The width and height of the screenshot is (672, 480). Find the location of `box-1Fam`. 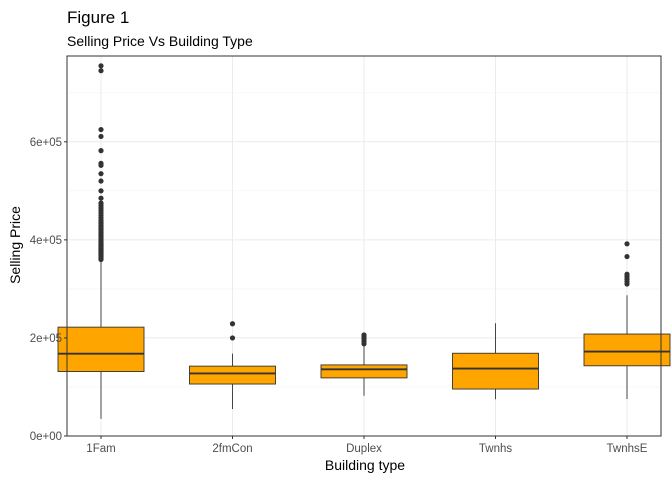

box-1Fam is located at coordinates (101, 349).